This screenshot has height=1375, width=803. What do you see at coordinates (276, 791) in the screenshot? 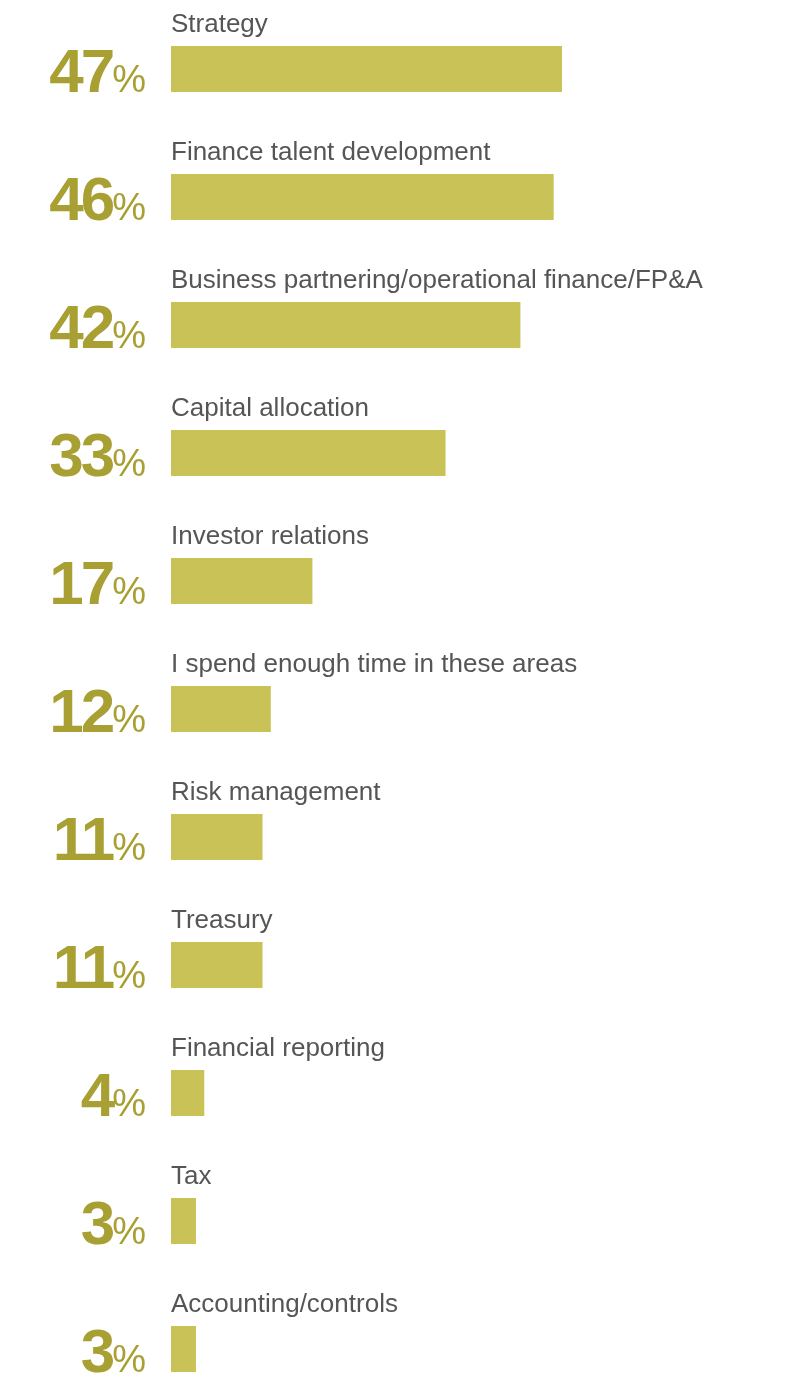
I see `y-tick-label: Risk management` at bounding box center [276, 791].